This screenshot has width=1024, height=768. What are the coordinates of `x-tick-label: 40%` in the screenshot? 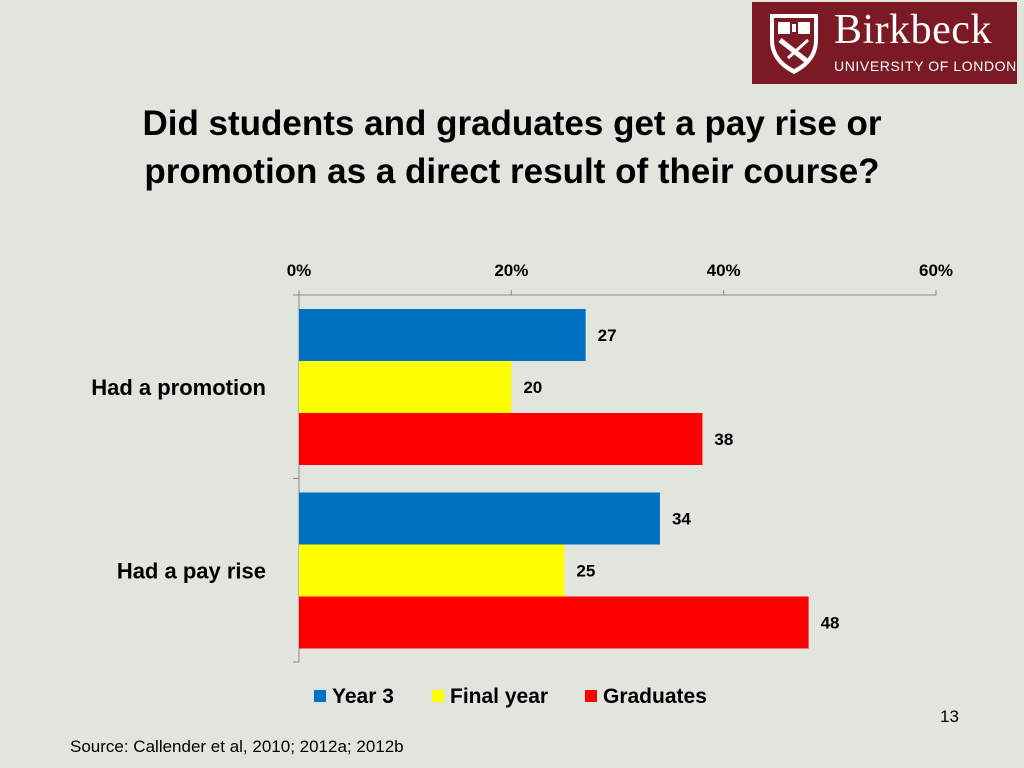 It's located at (724, 270).